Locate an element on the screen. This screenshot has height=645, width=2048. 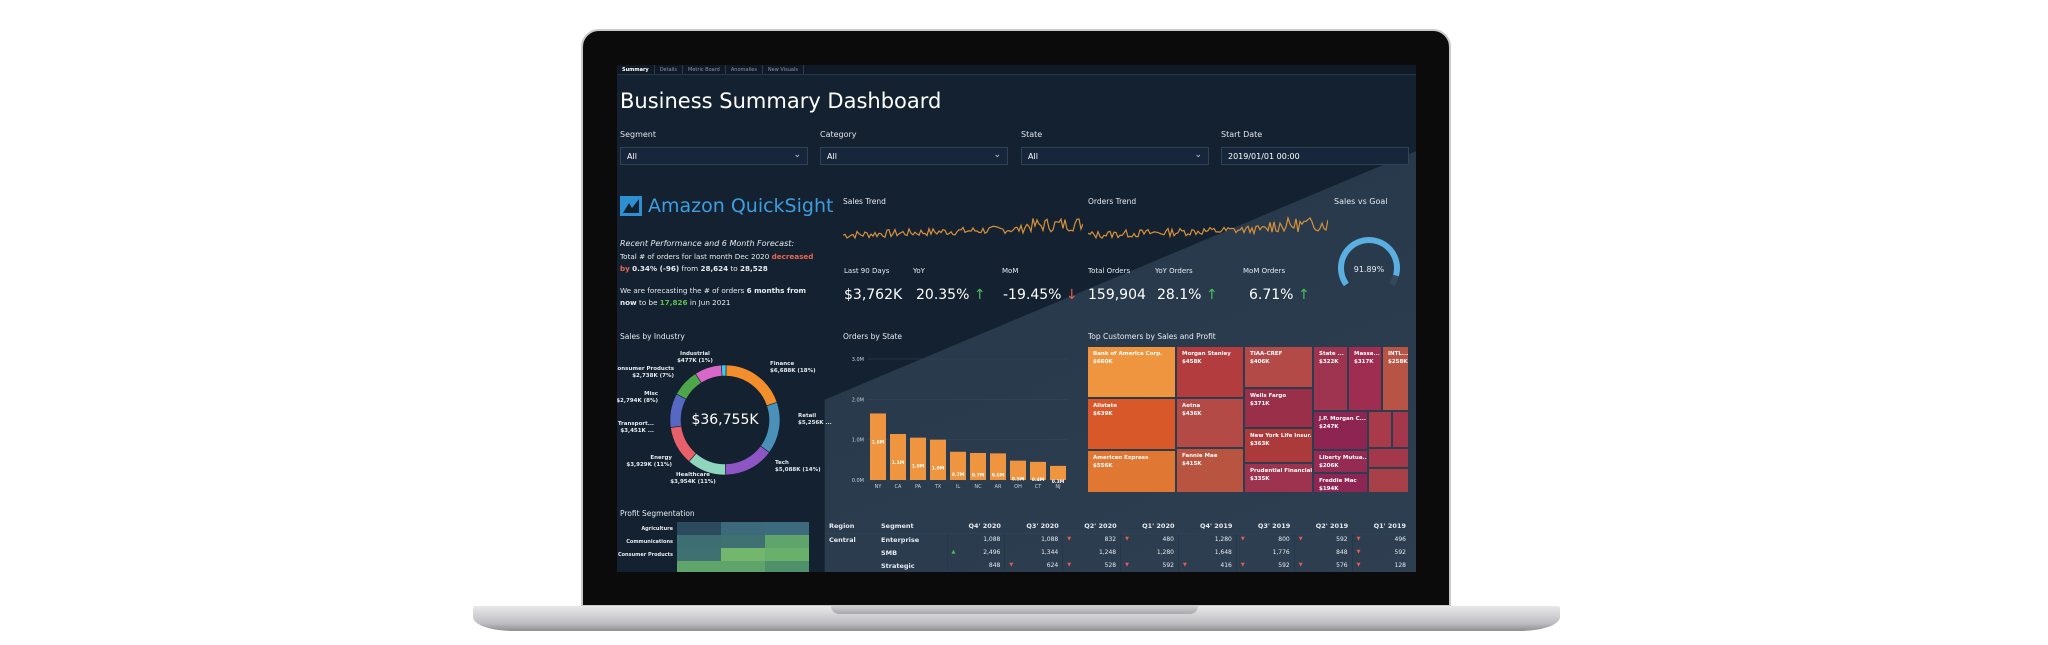
industry-name: Retail is located at coordinates (807, 416).